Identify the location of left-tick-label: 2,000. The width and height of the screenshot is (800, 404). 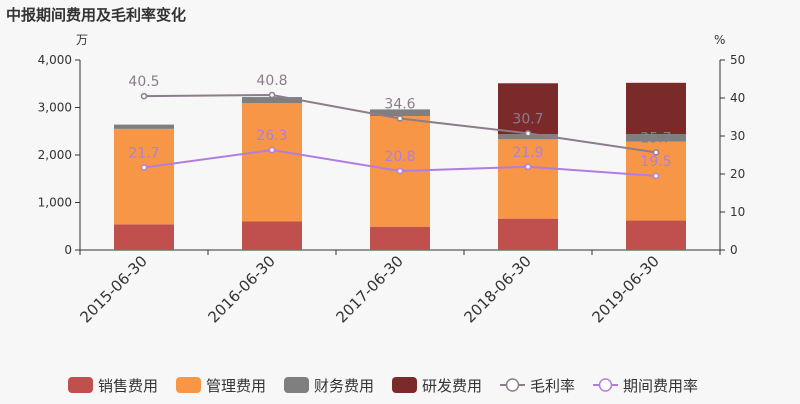
(55, 155).